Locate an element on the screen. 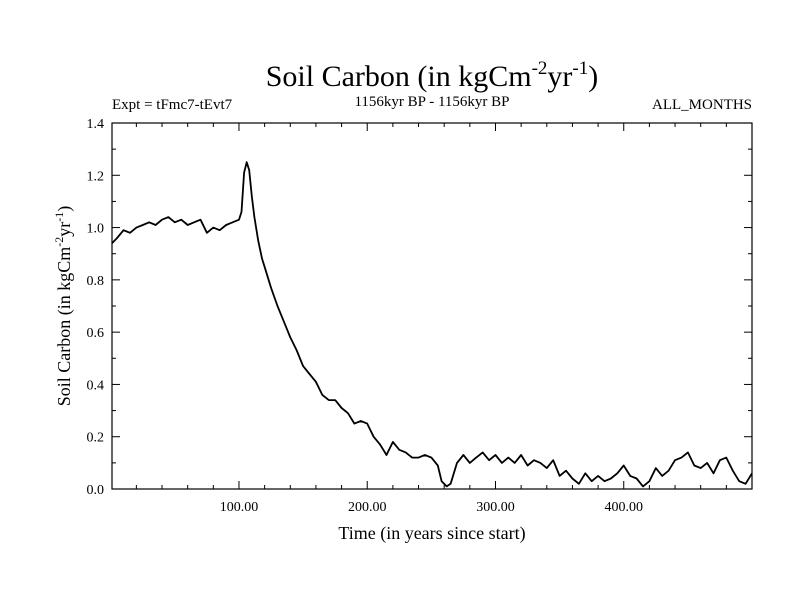 This screenshot has height=600, width=800. x-axis-label: Time (in years since start) is located at coordinates (431, 533).